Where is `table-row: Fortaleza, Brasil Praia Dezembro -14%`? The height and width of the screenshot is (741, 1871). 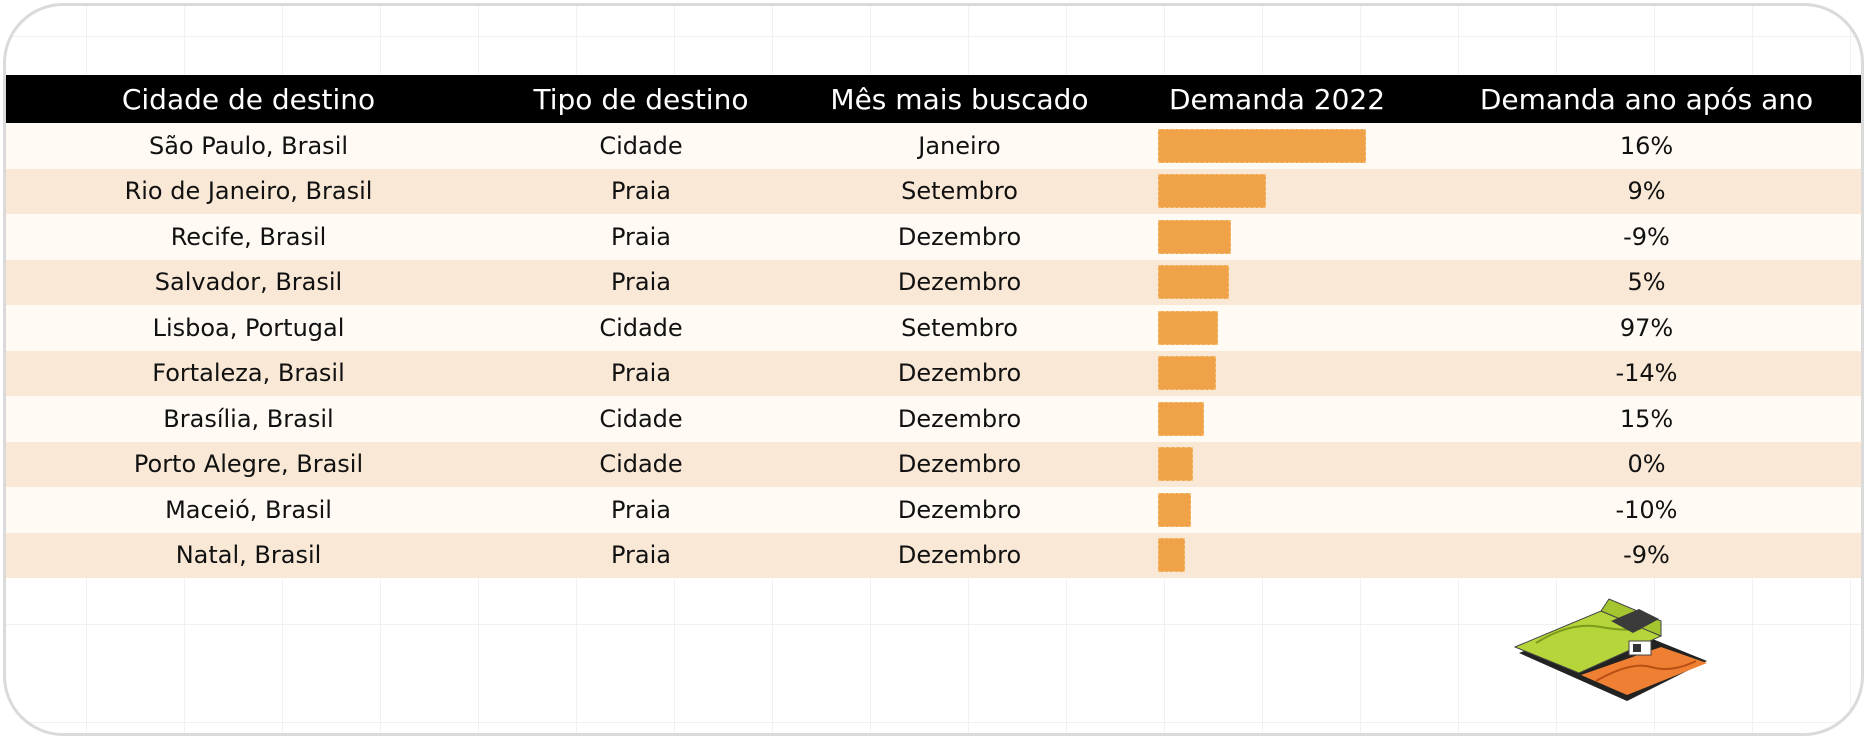
table-row: Fortaleza, Brasil Praia Dezembro -14% is located at coordinates (933, 373).